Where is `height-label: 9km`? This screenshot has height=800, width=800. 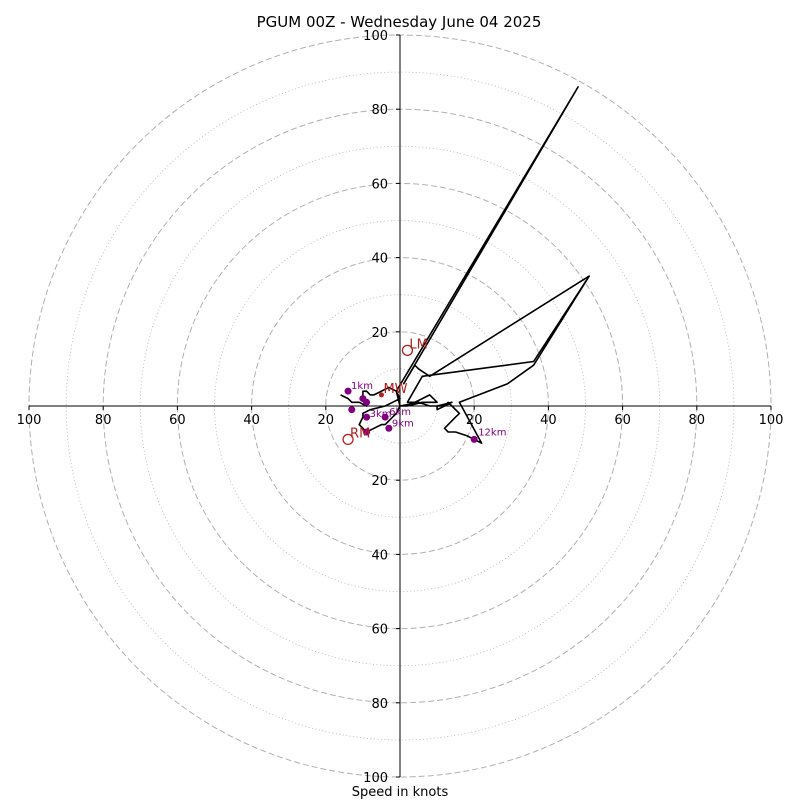 height-label: 9km is located at coordinates (403, 423).